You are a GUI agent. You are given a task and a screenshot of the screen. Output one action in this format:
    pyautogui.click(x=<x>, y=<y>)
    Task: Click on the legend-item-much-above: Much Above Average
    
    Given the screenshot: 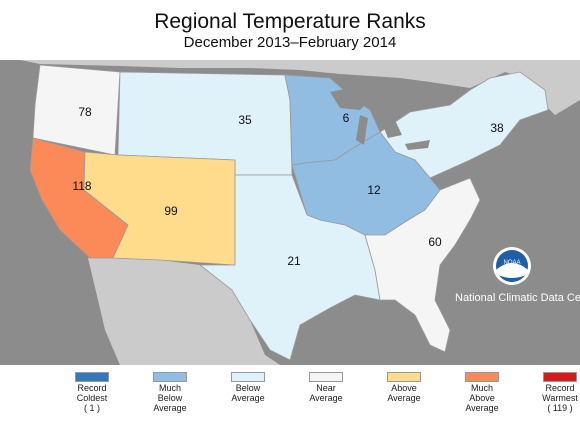 What is the action you would take?
    pyautogui.click(x=482, y=392)
    